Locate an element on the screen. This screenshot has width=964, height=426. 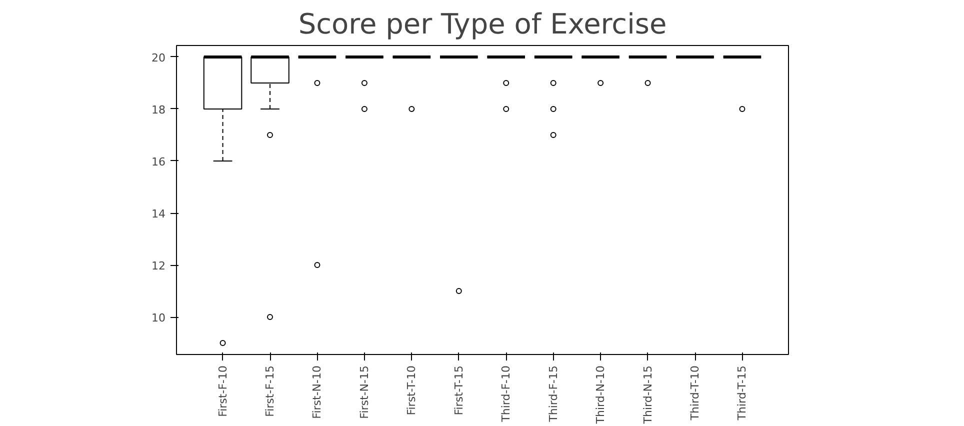
y-tick-label: 10 is located at coordinates (159, 318).